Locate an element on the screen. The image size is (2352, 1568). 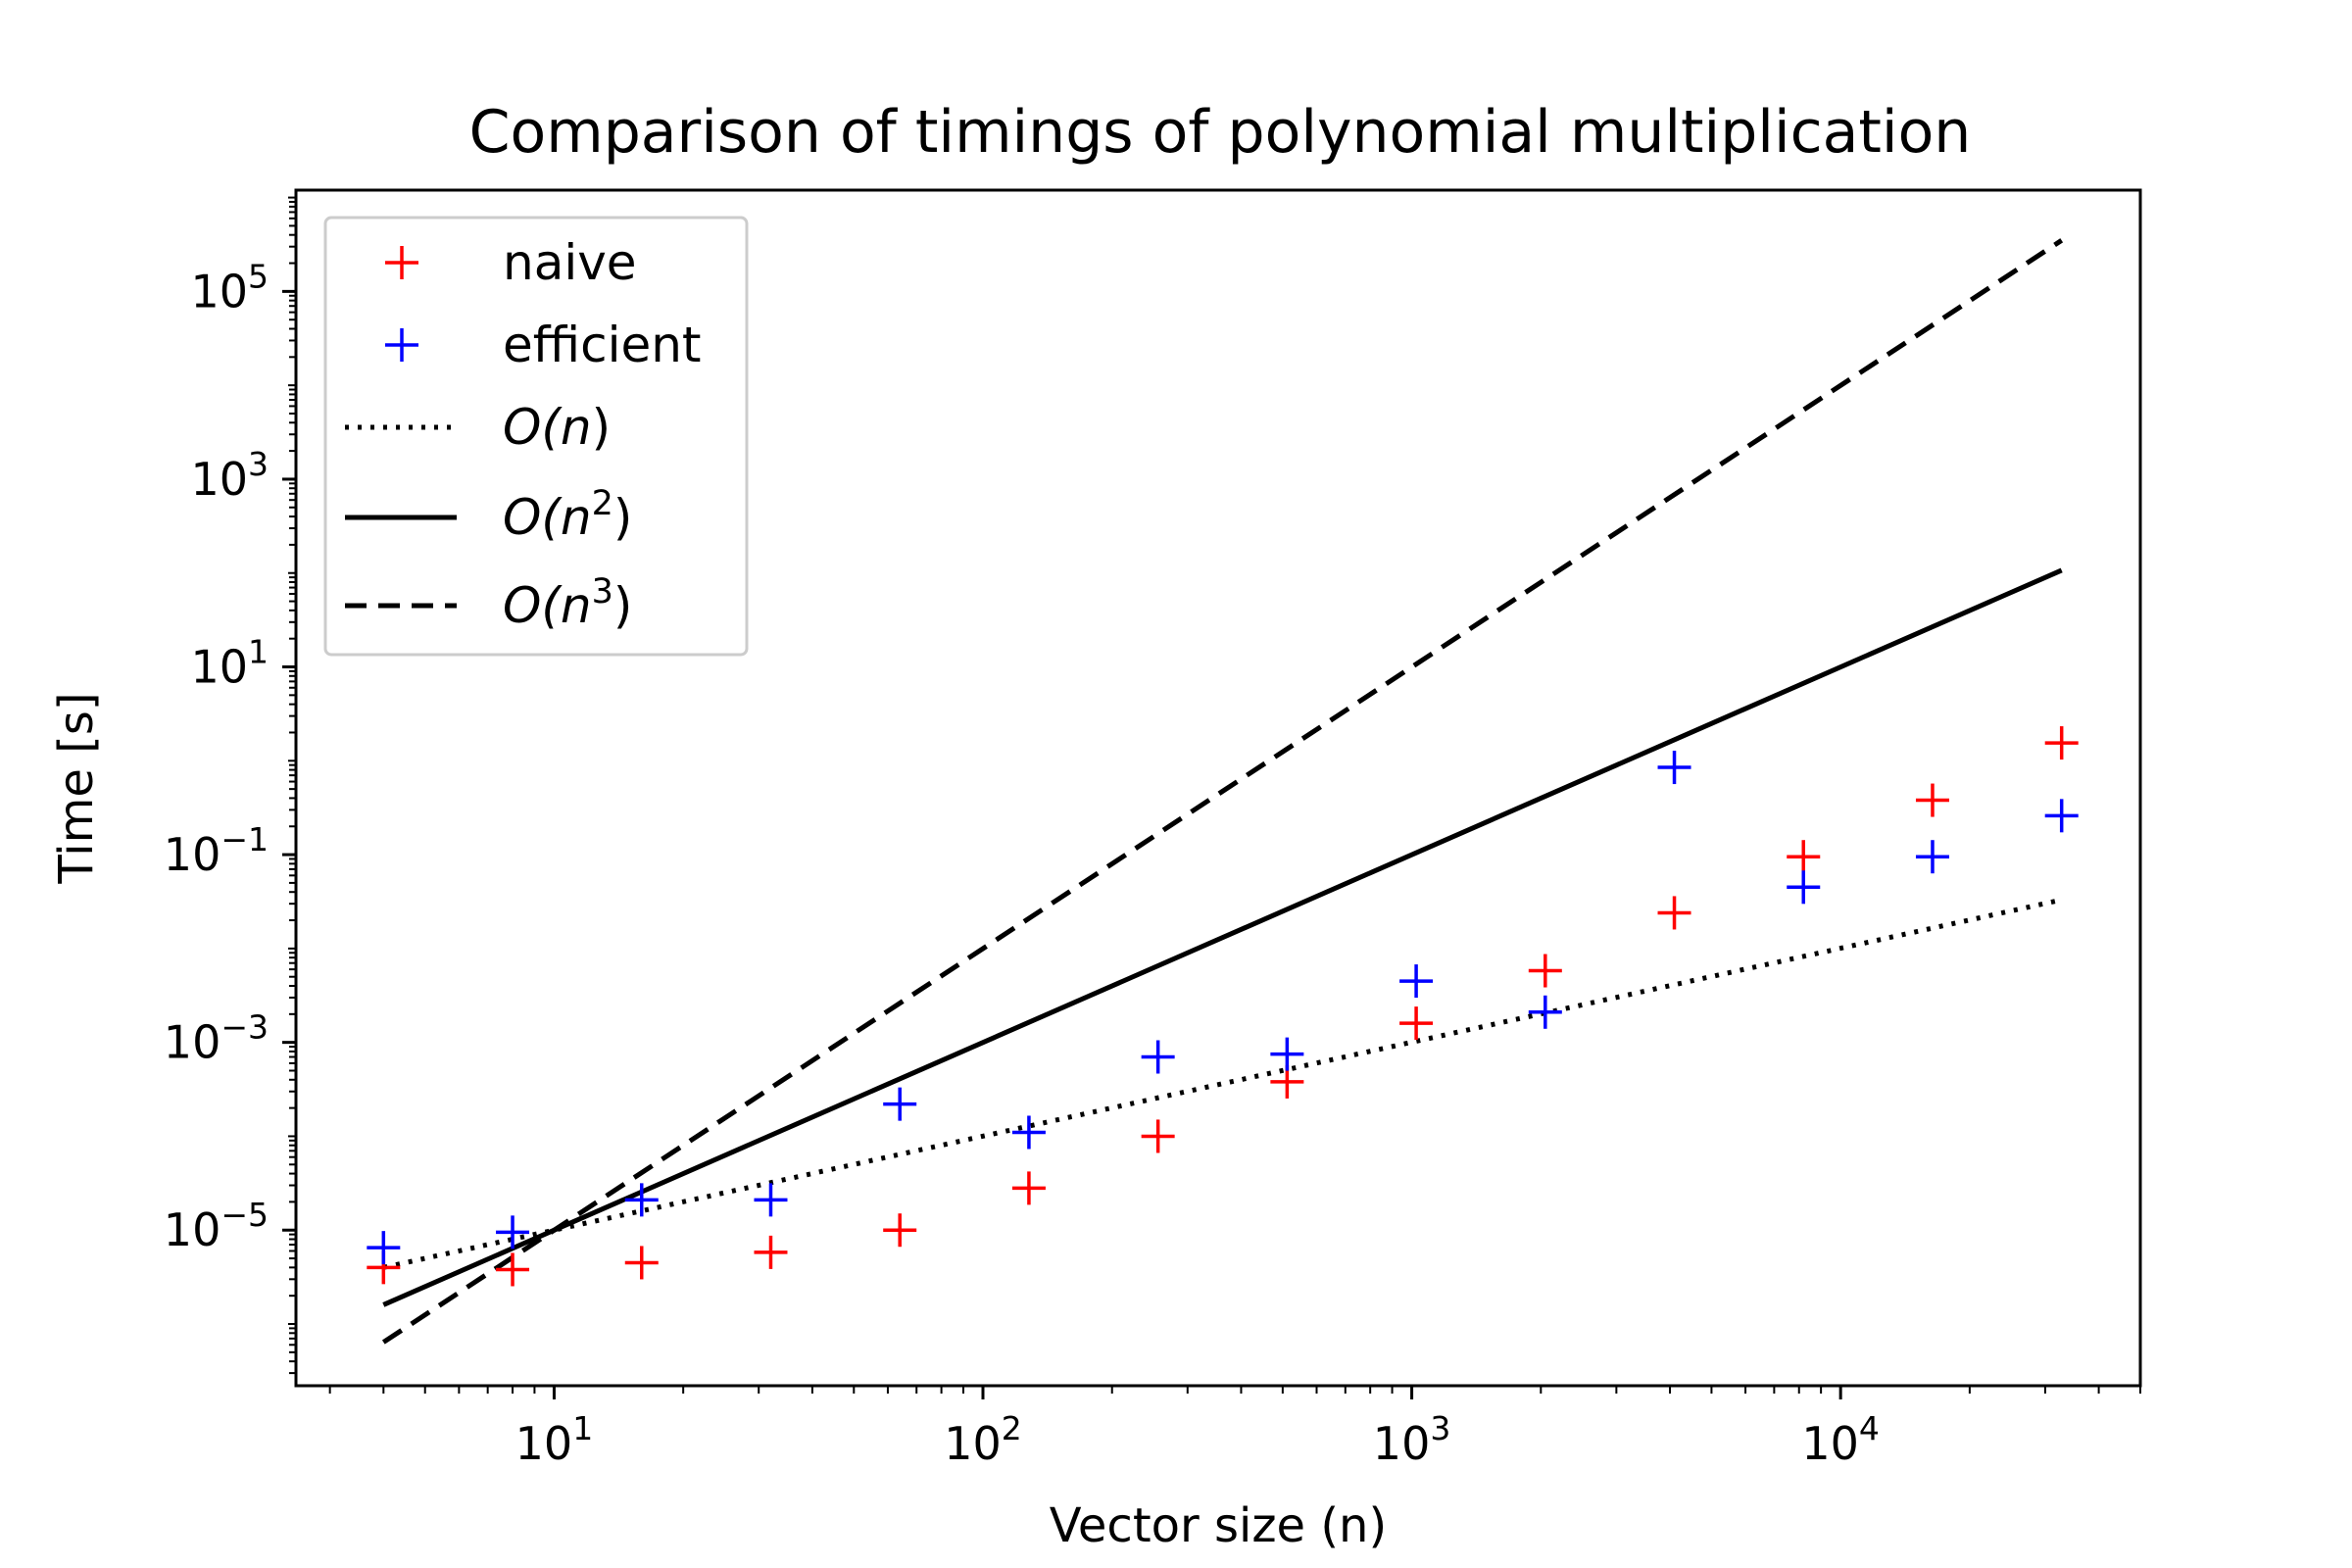
legend-marker-naive is located at coordinates (401, 262).